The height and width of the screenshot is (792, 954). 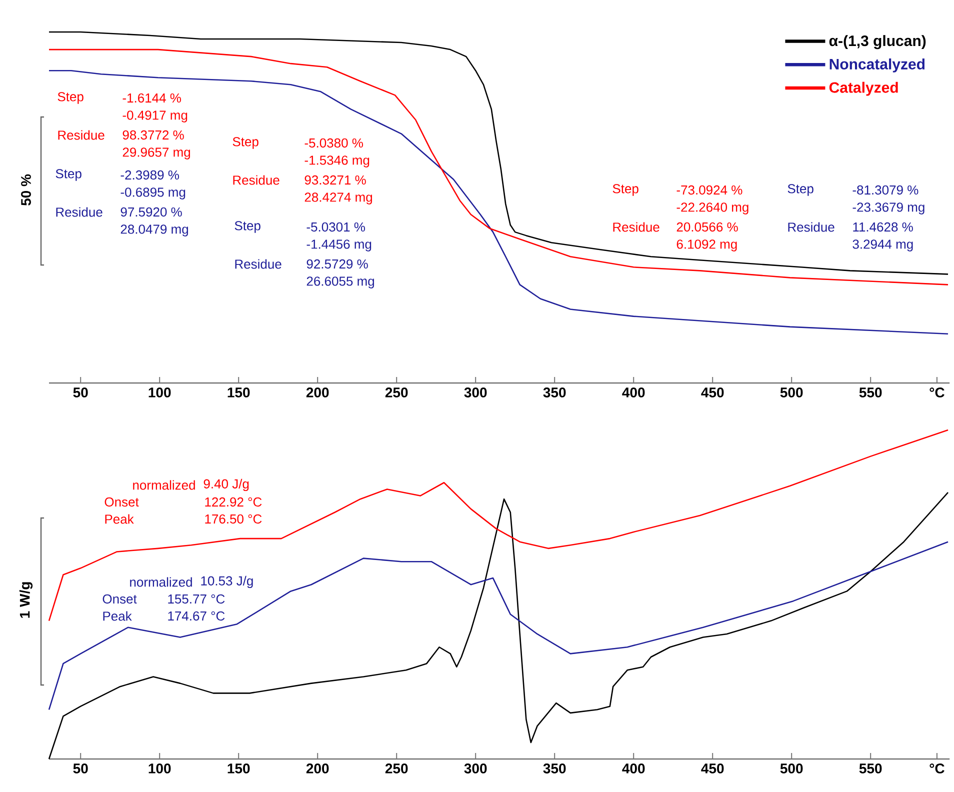 What do you see at coordinates (863, 89) in the screenshot?
I see `legend-label: Catalyzed` at bounding box center [863, 89].